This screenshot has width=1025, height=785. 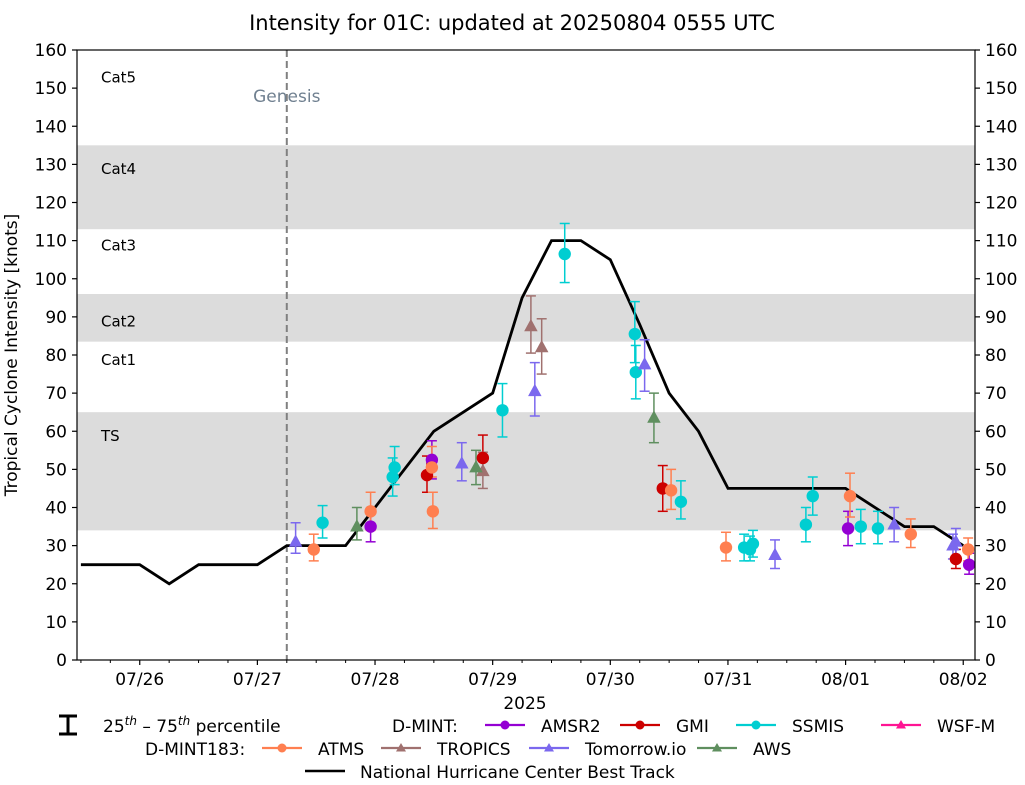 I want to click on legend-label-aws: AWS, so click(x=772, y=750).